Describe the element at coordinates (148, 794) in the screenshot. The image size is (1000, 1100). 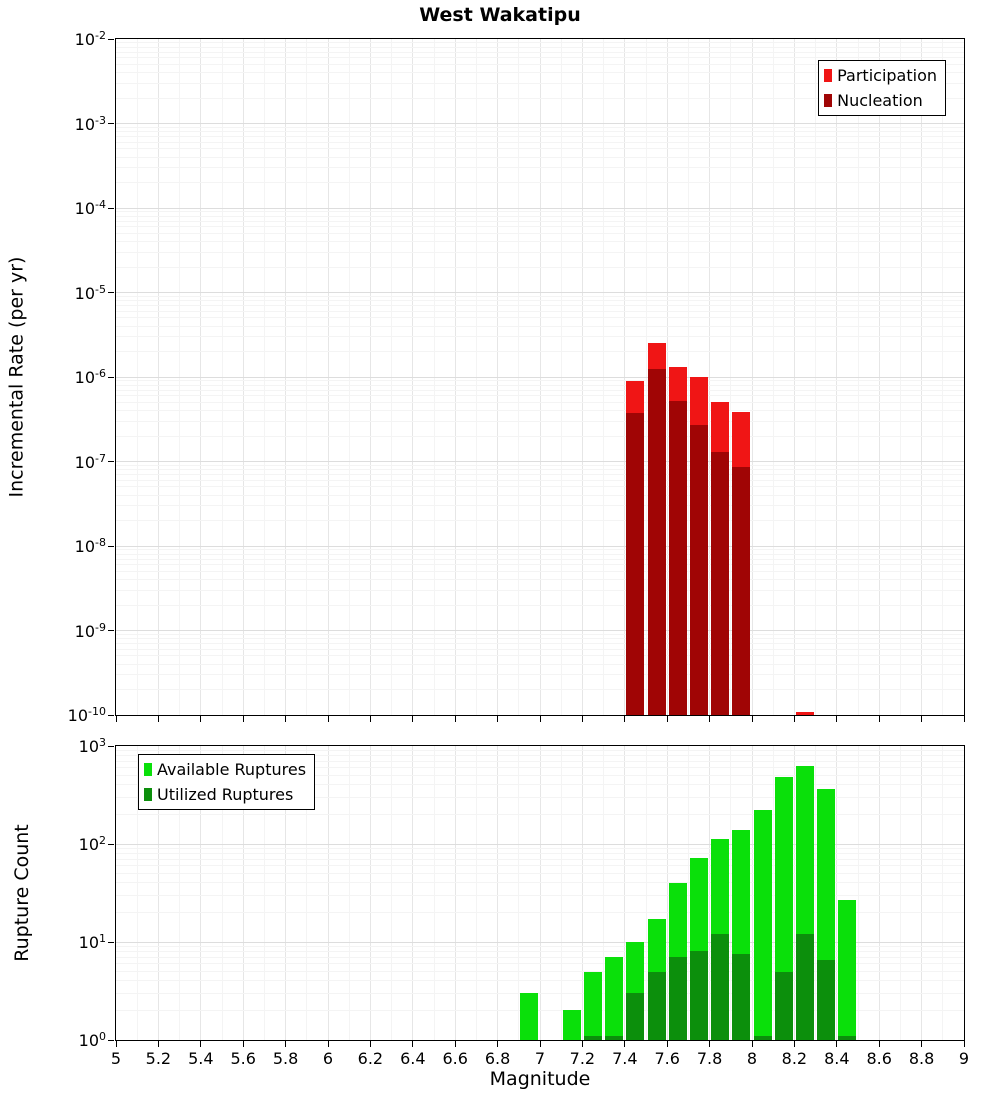
I see `utilized-ruptures-swatch` at that location.